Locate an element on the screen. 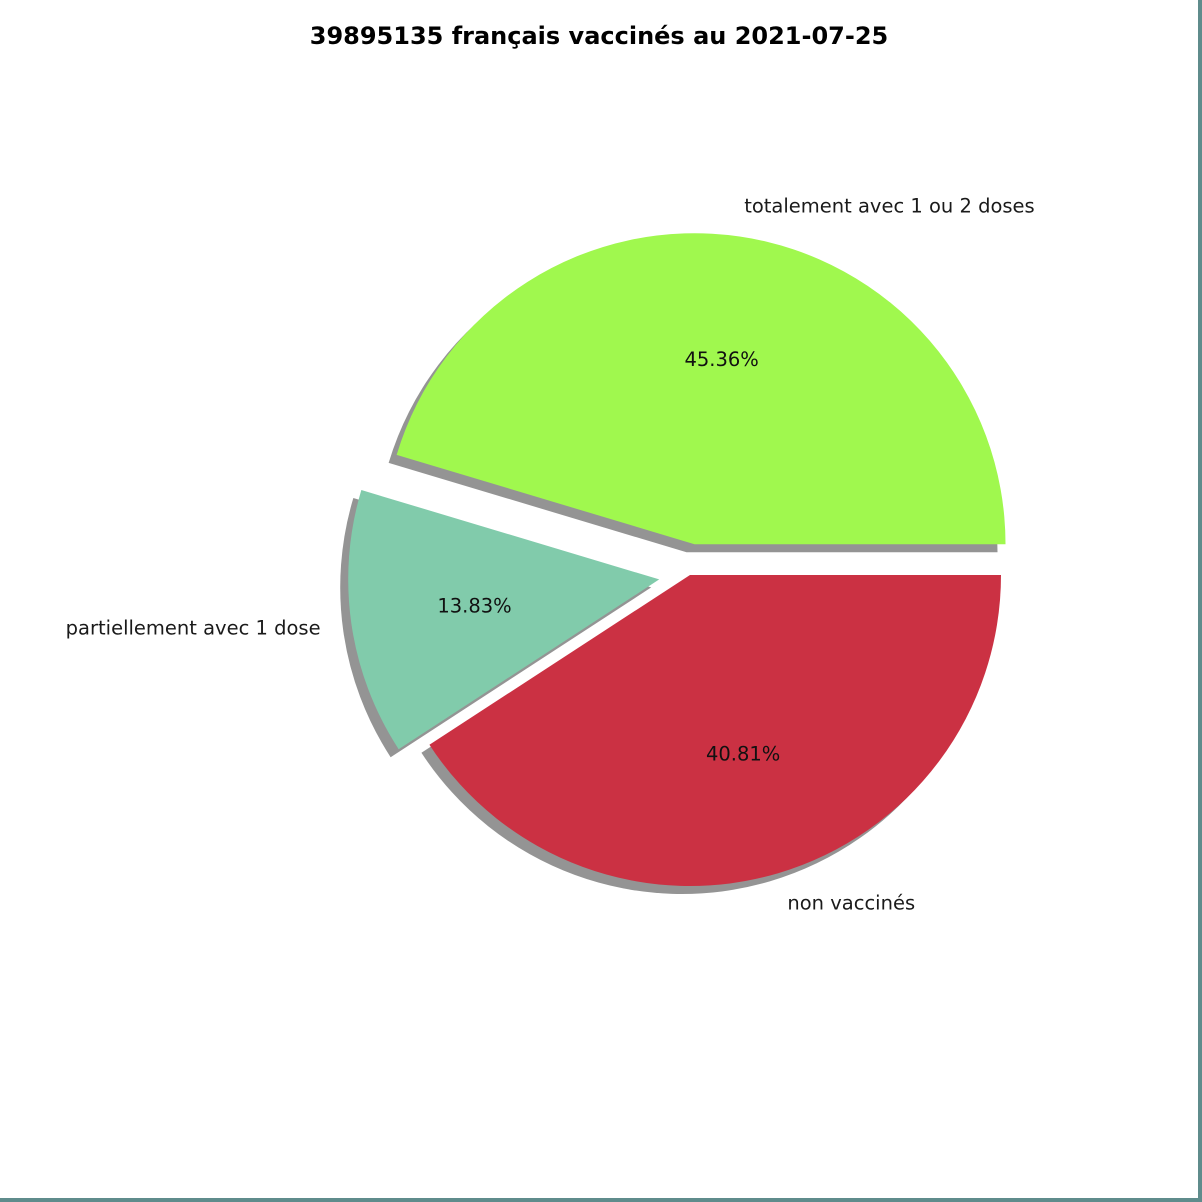  pie-slice-totalement-avec-1-ou-2-doses is located at coordinates (701, 389).